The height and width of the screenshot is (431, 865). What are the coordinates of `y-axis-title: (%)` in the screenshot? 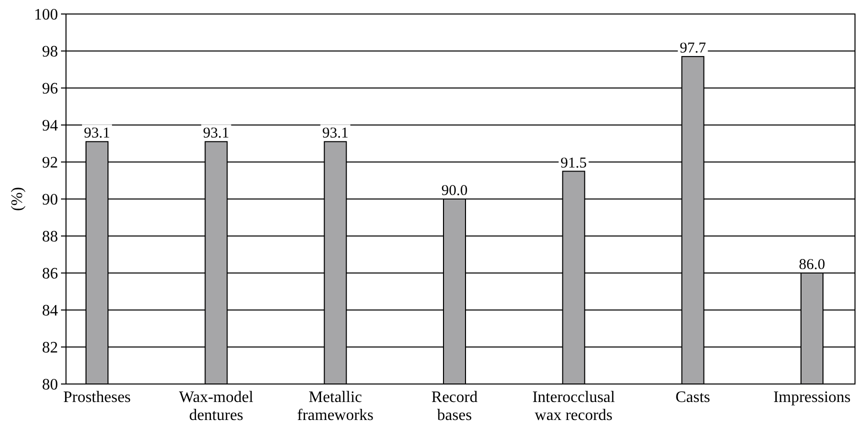 It's located at (17, 199).